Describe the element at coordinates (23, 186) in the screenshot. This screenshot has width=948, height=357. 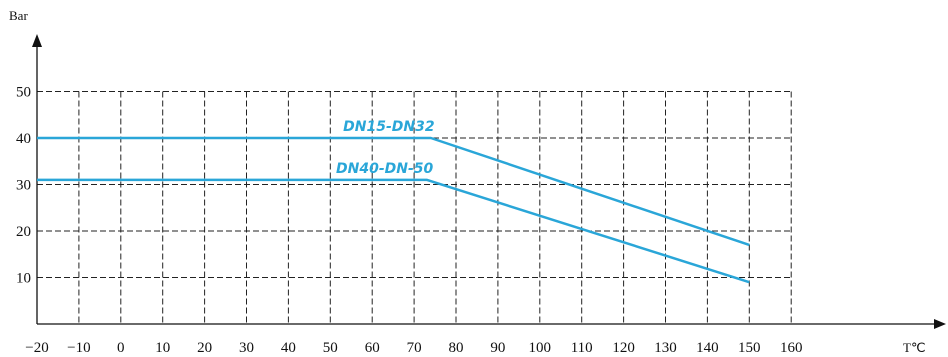
I see `y-tick-label: 30` at that location.